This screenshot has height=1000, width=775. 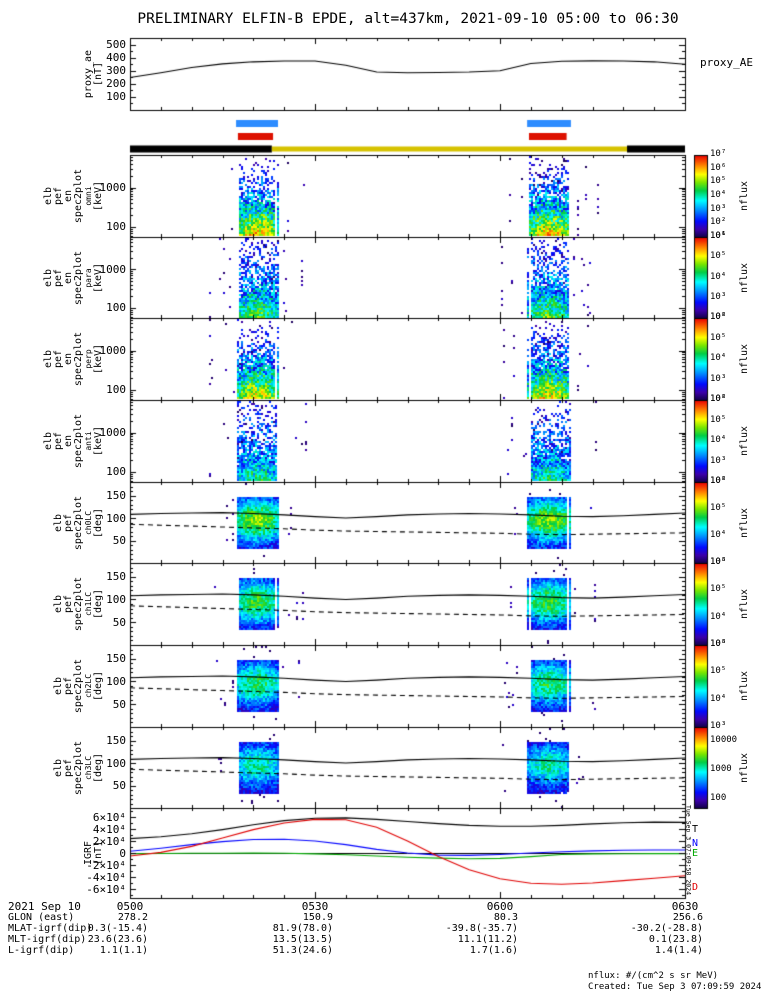 I want to click on var-row-value: -39.8(-35.7), so click(x=481, y=928).